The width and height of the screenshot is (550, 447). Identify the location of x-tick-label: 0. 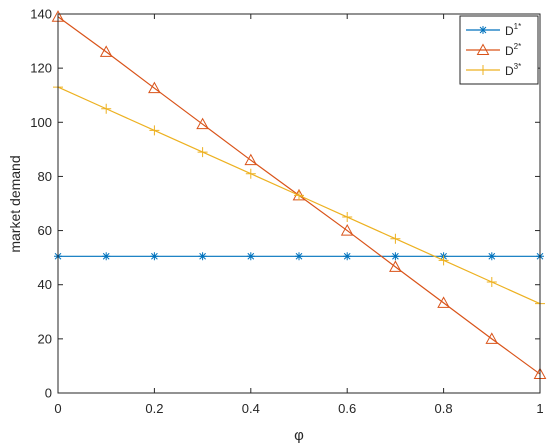
(57, 408).